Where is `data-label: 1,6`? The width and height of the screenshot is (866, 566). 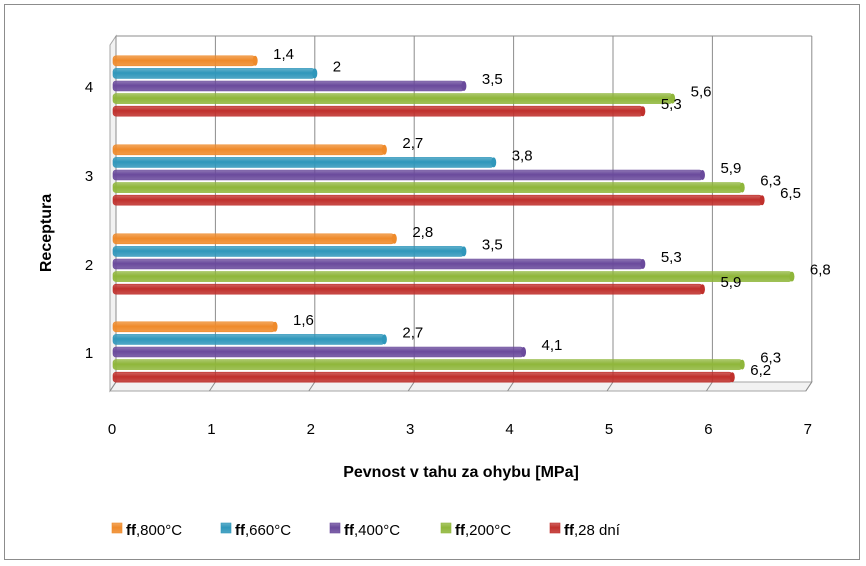 data-label: 1,6 is located at coordinates (303, 320).